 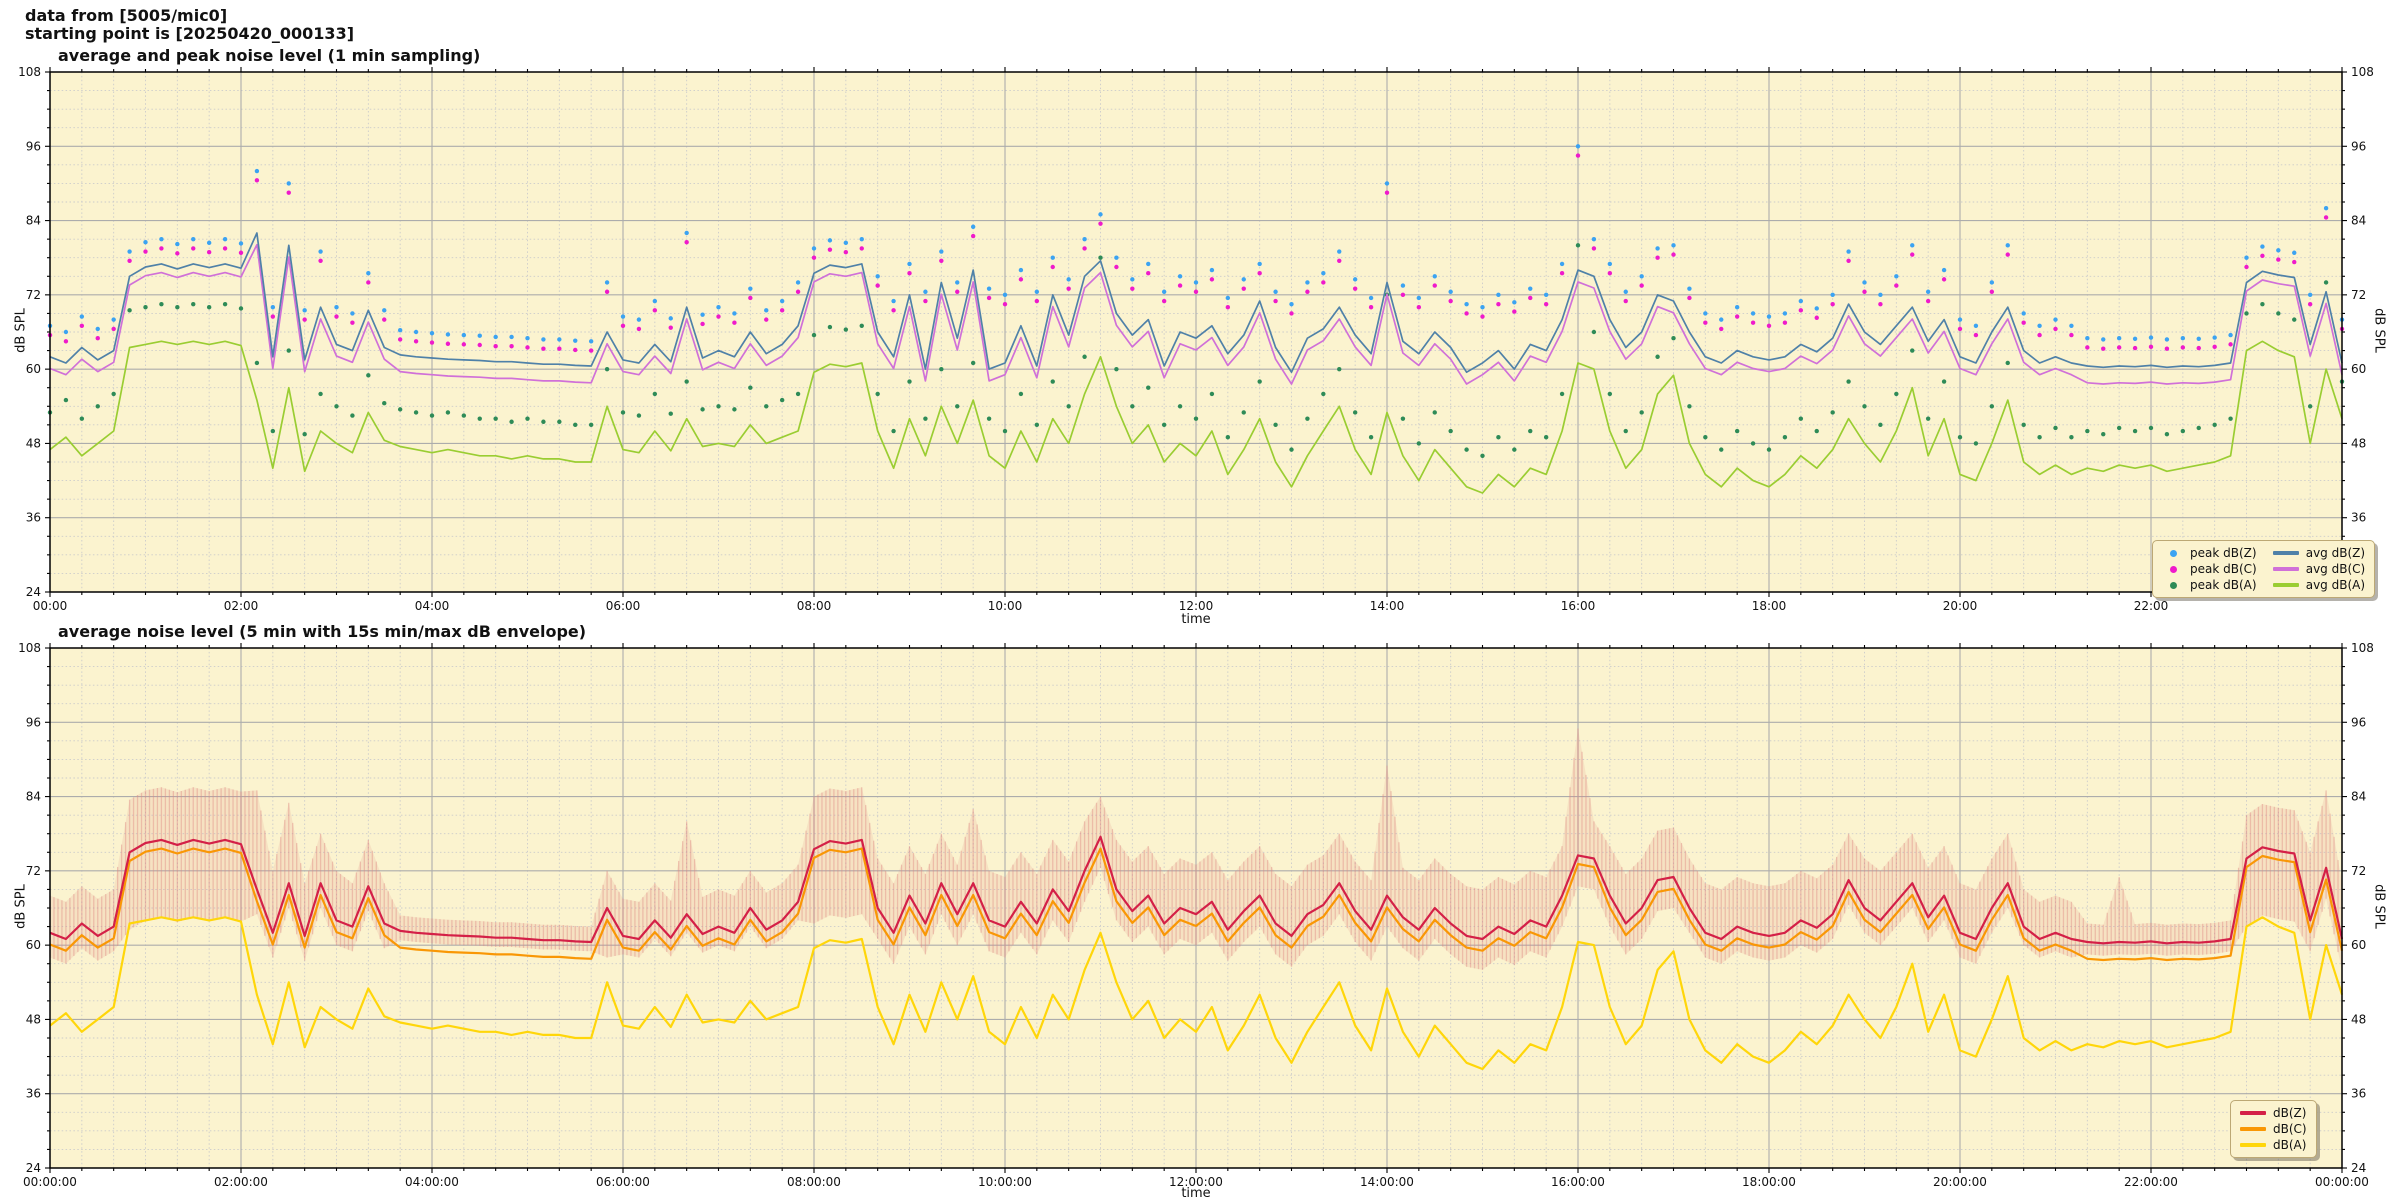 What do you see at coordinates (1578, 606) in the screenshot?
I see `x-tick-label: 16:00` at bounding box center [1578, 606].